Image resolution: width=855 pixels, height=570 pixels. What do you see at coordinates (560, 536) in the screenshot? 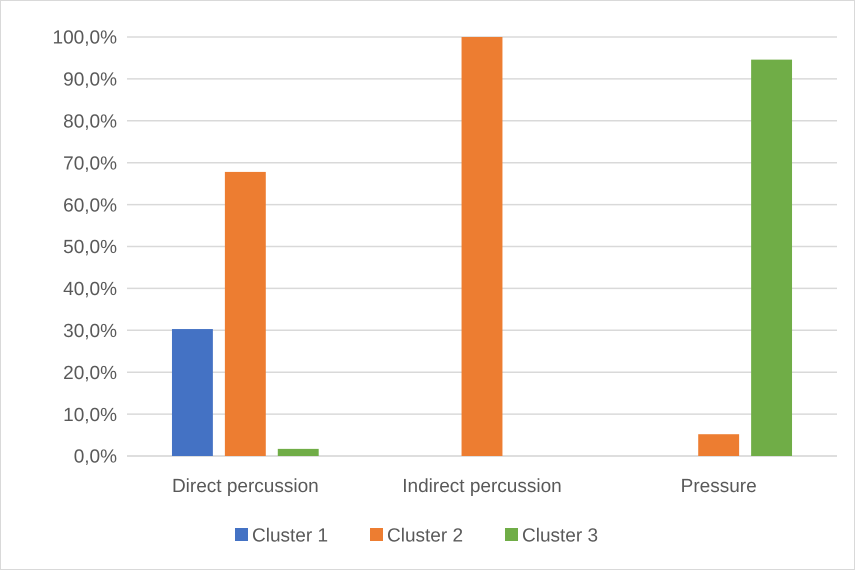
I see `legend-label: Cluster 3` at bounding box center [560, 536].